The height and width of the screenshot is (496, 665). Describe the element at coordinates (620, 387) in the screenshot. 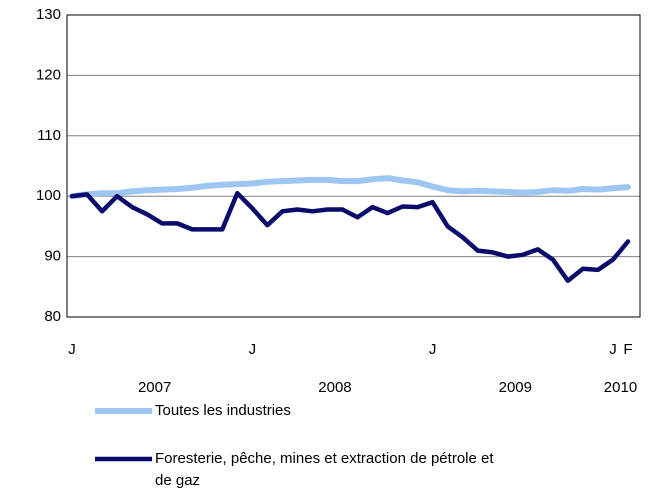

I see `year-label: 2010` at that location.